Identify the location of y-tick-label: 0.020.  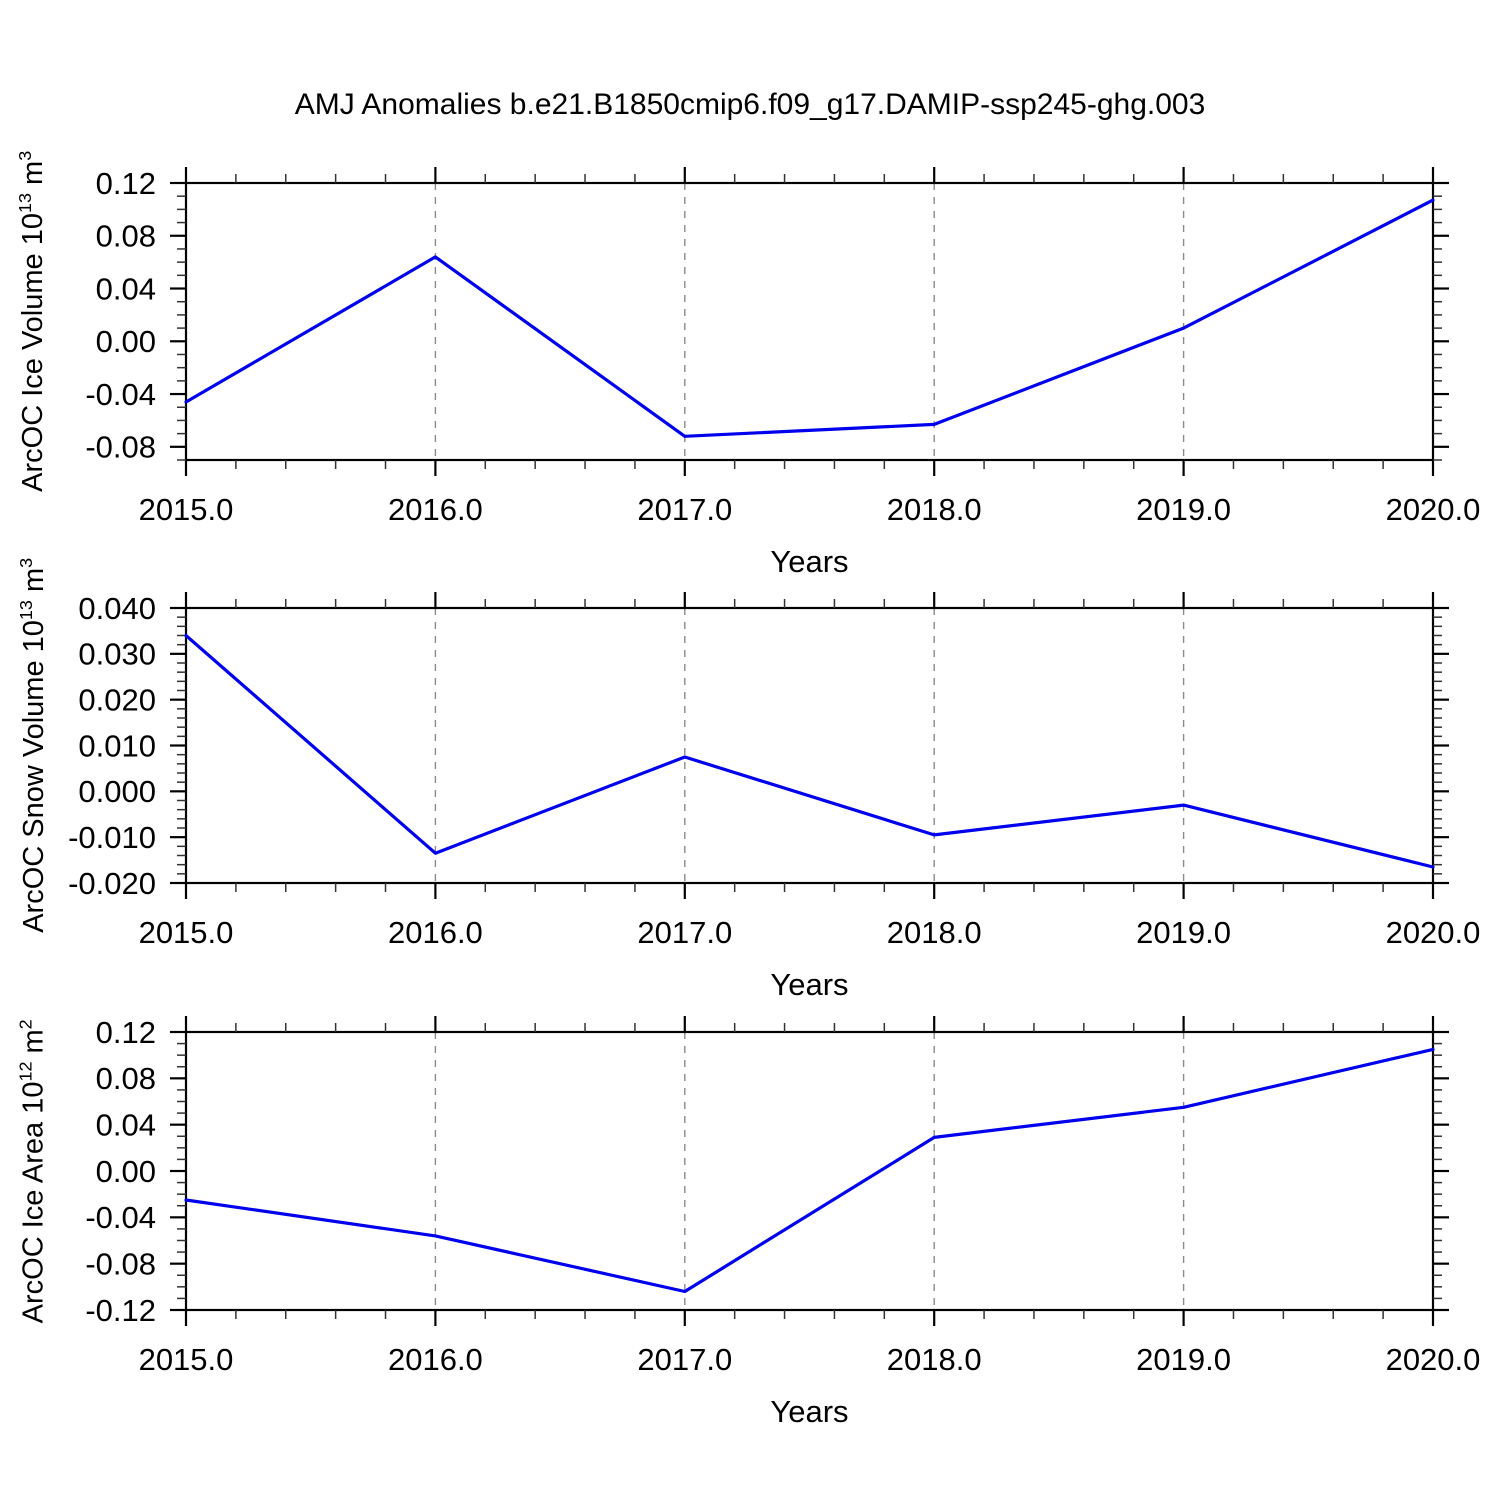
(117, 700).